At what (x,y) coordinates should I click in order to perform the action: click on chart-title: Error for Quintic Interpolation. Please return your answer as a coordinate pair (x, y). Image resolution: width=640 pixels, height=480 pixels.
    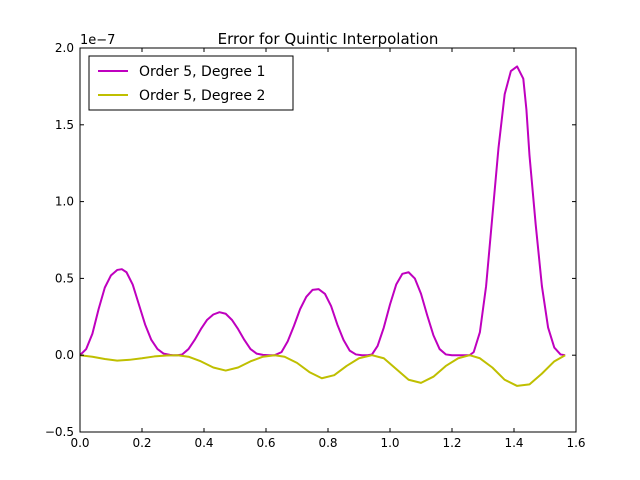
    Looking at the image, I should click on (328, 39).